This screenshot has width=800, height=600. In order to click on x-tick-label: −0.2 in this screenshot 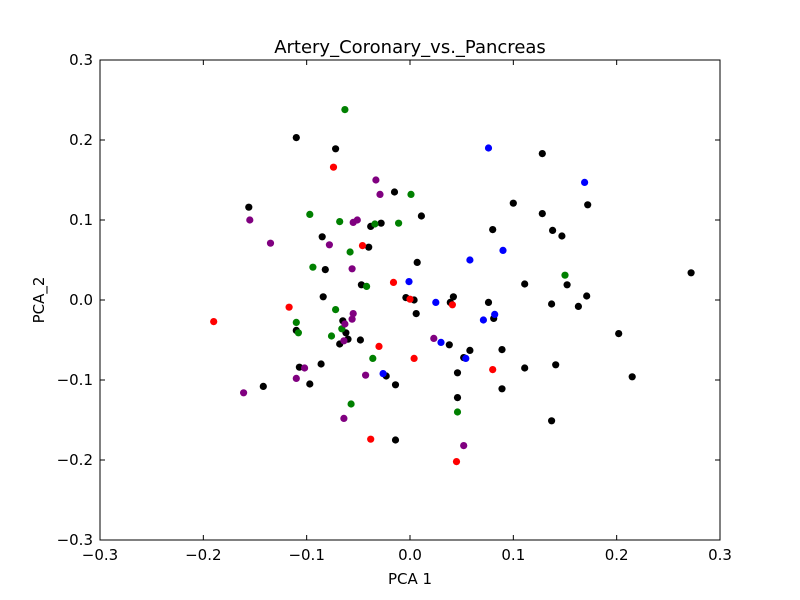, I will do `click(203, 555)`.